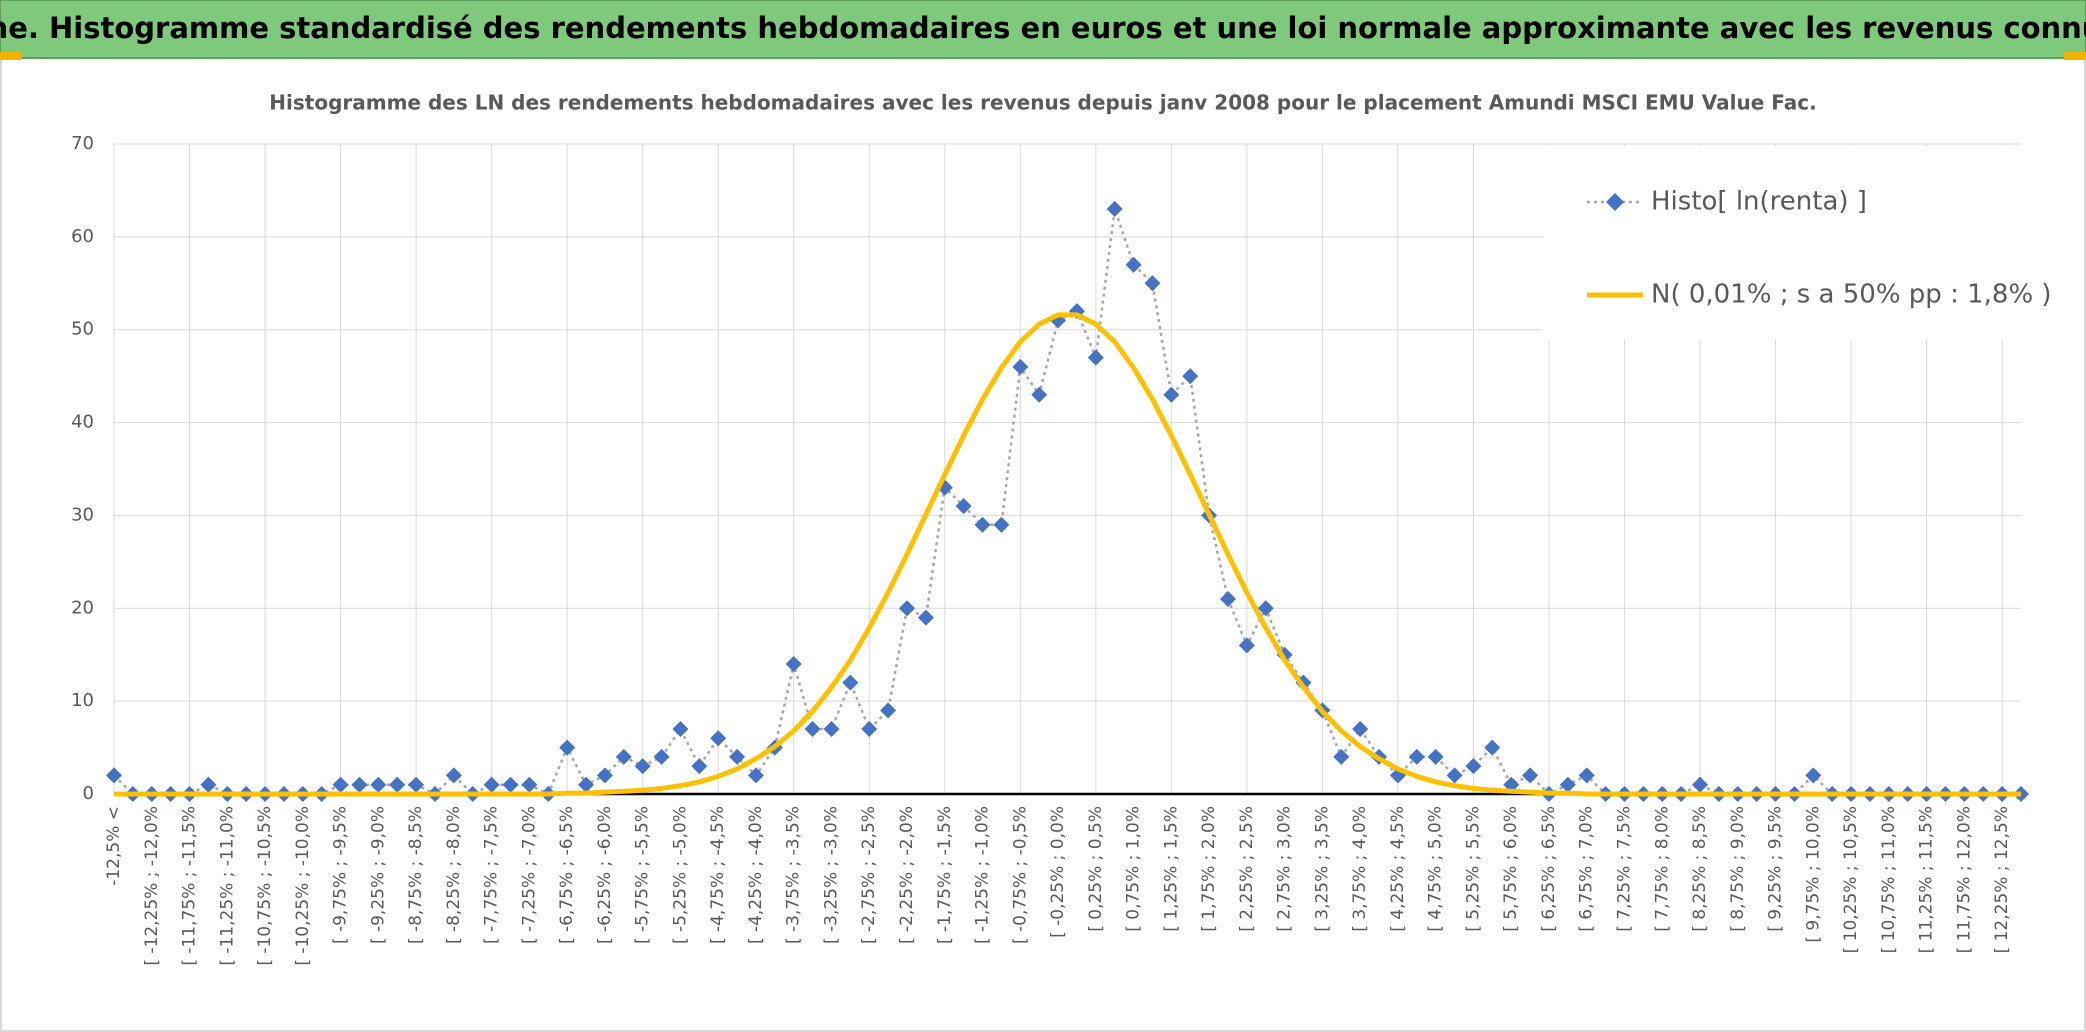 The image size is (2086, 1032). Describe the element at coordinates (680, 875) in the screenshot. I see `x-tick-label: [ -5,25% ; -5,0%` at that location.